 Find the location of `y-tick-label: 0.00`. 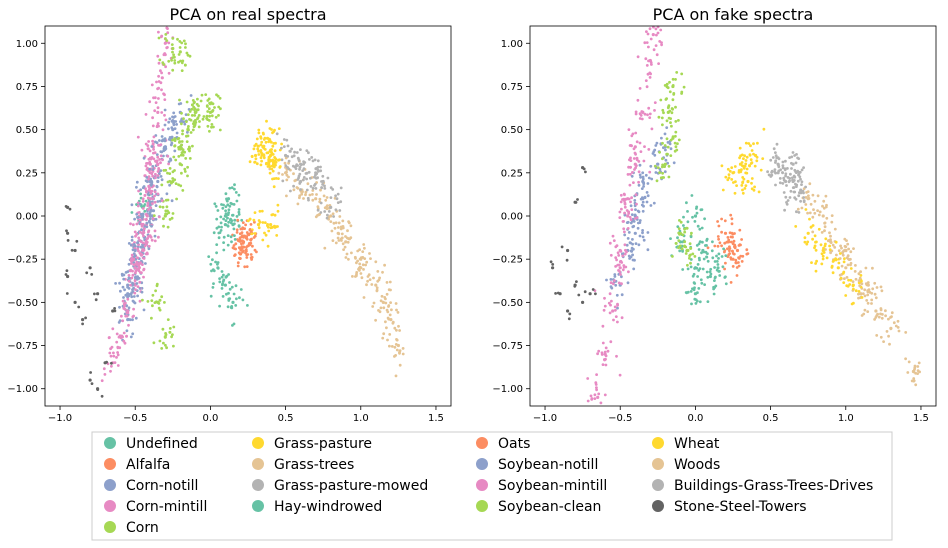

y-tick-label: 0.00 is located at coordinates (512, 217).